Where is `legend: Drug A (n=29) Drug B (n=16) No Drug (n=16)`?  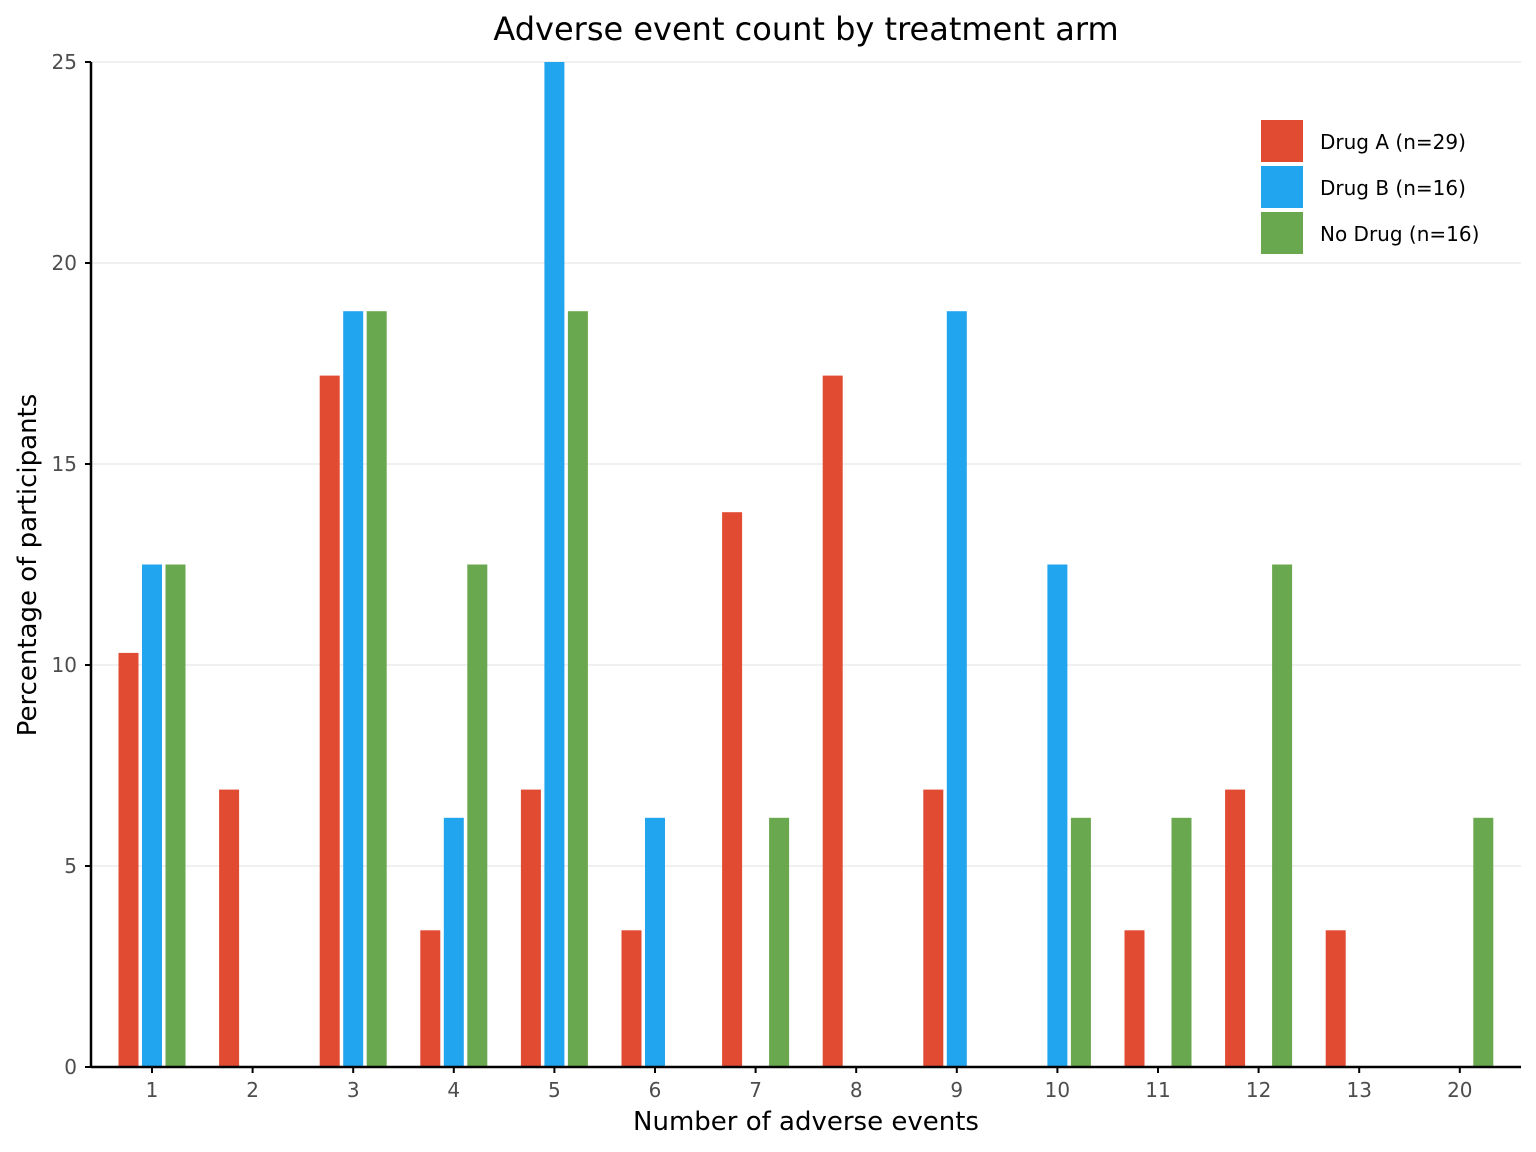 legend: Drug A (n=29) Drug B (n=16) No Drug (n=16) is located at coordinates (1370, 187).